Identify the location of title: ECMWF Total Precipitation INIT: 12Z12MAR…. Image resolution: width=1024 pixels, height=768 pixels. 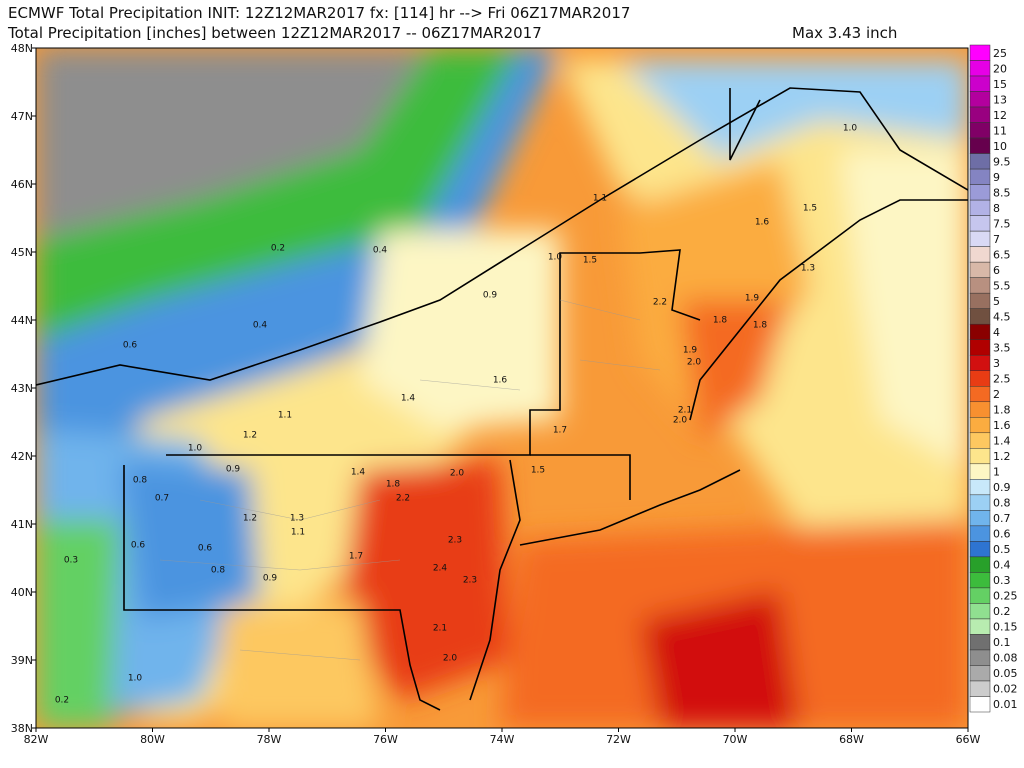
(319, 13).